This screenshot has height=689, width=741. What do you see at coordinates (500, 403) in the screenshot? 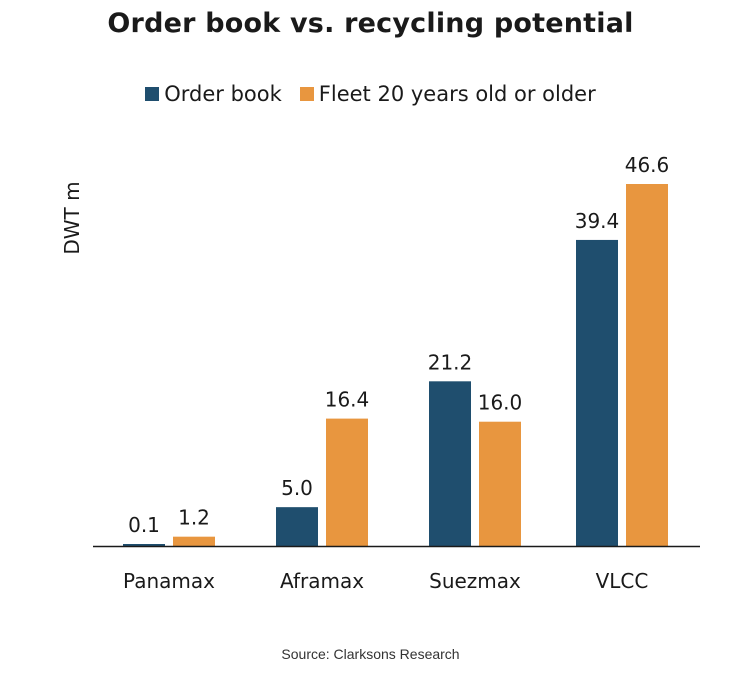
I see `data-label-fleet-20-years-old-or-older-suezmax: 16.0` at bounding box center [500, 403].